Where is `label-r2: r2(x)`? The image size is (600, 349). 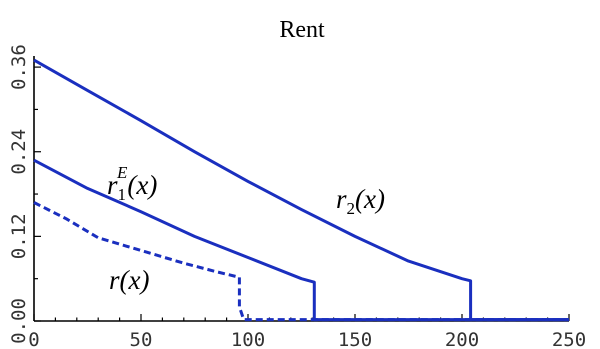 label-r2: r2(x) is located at coordinates (360, 201).